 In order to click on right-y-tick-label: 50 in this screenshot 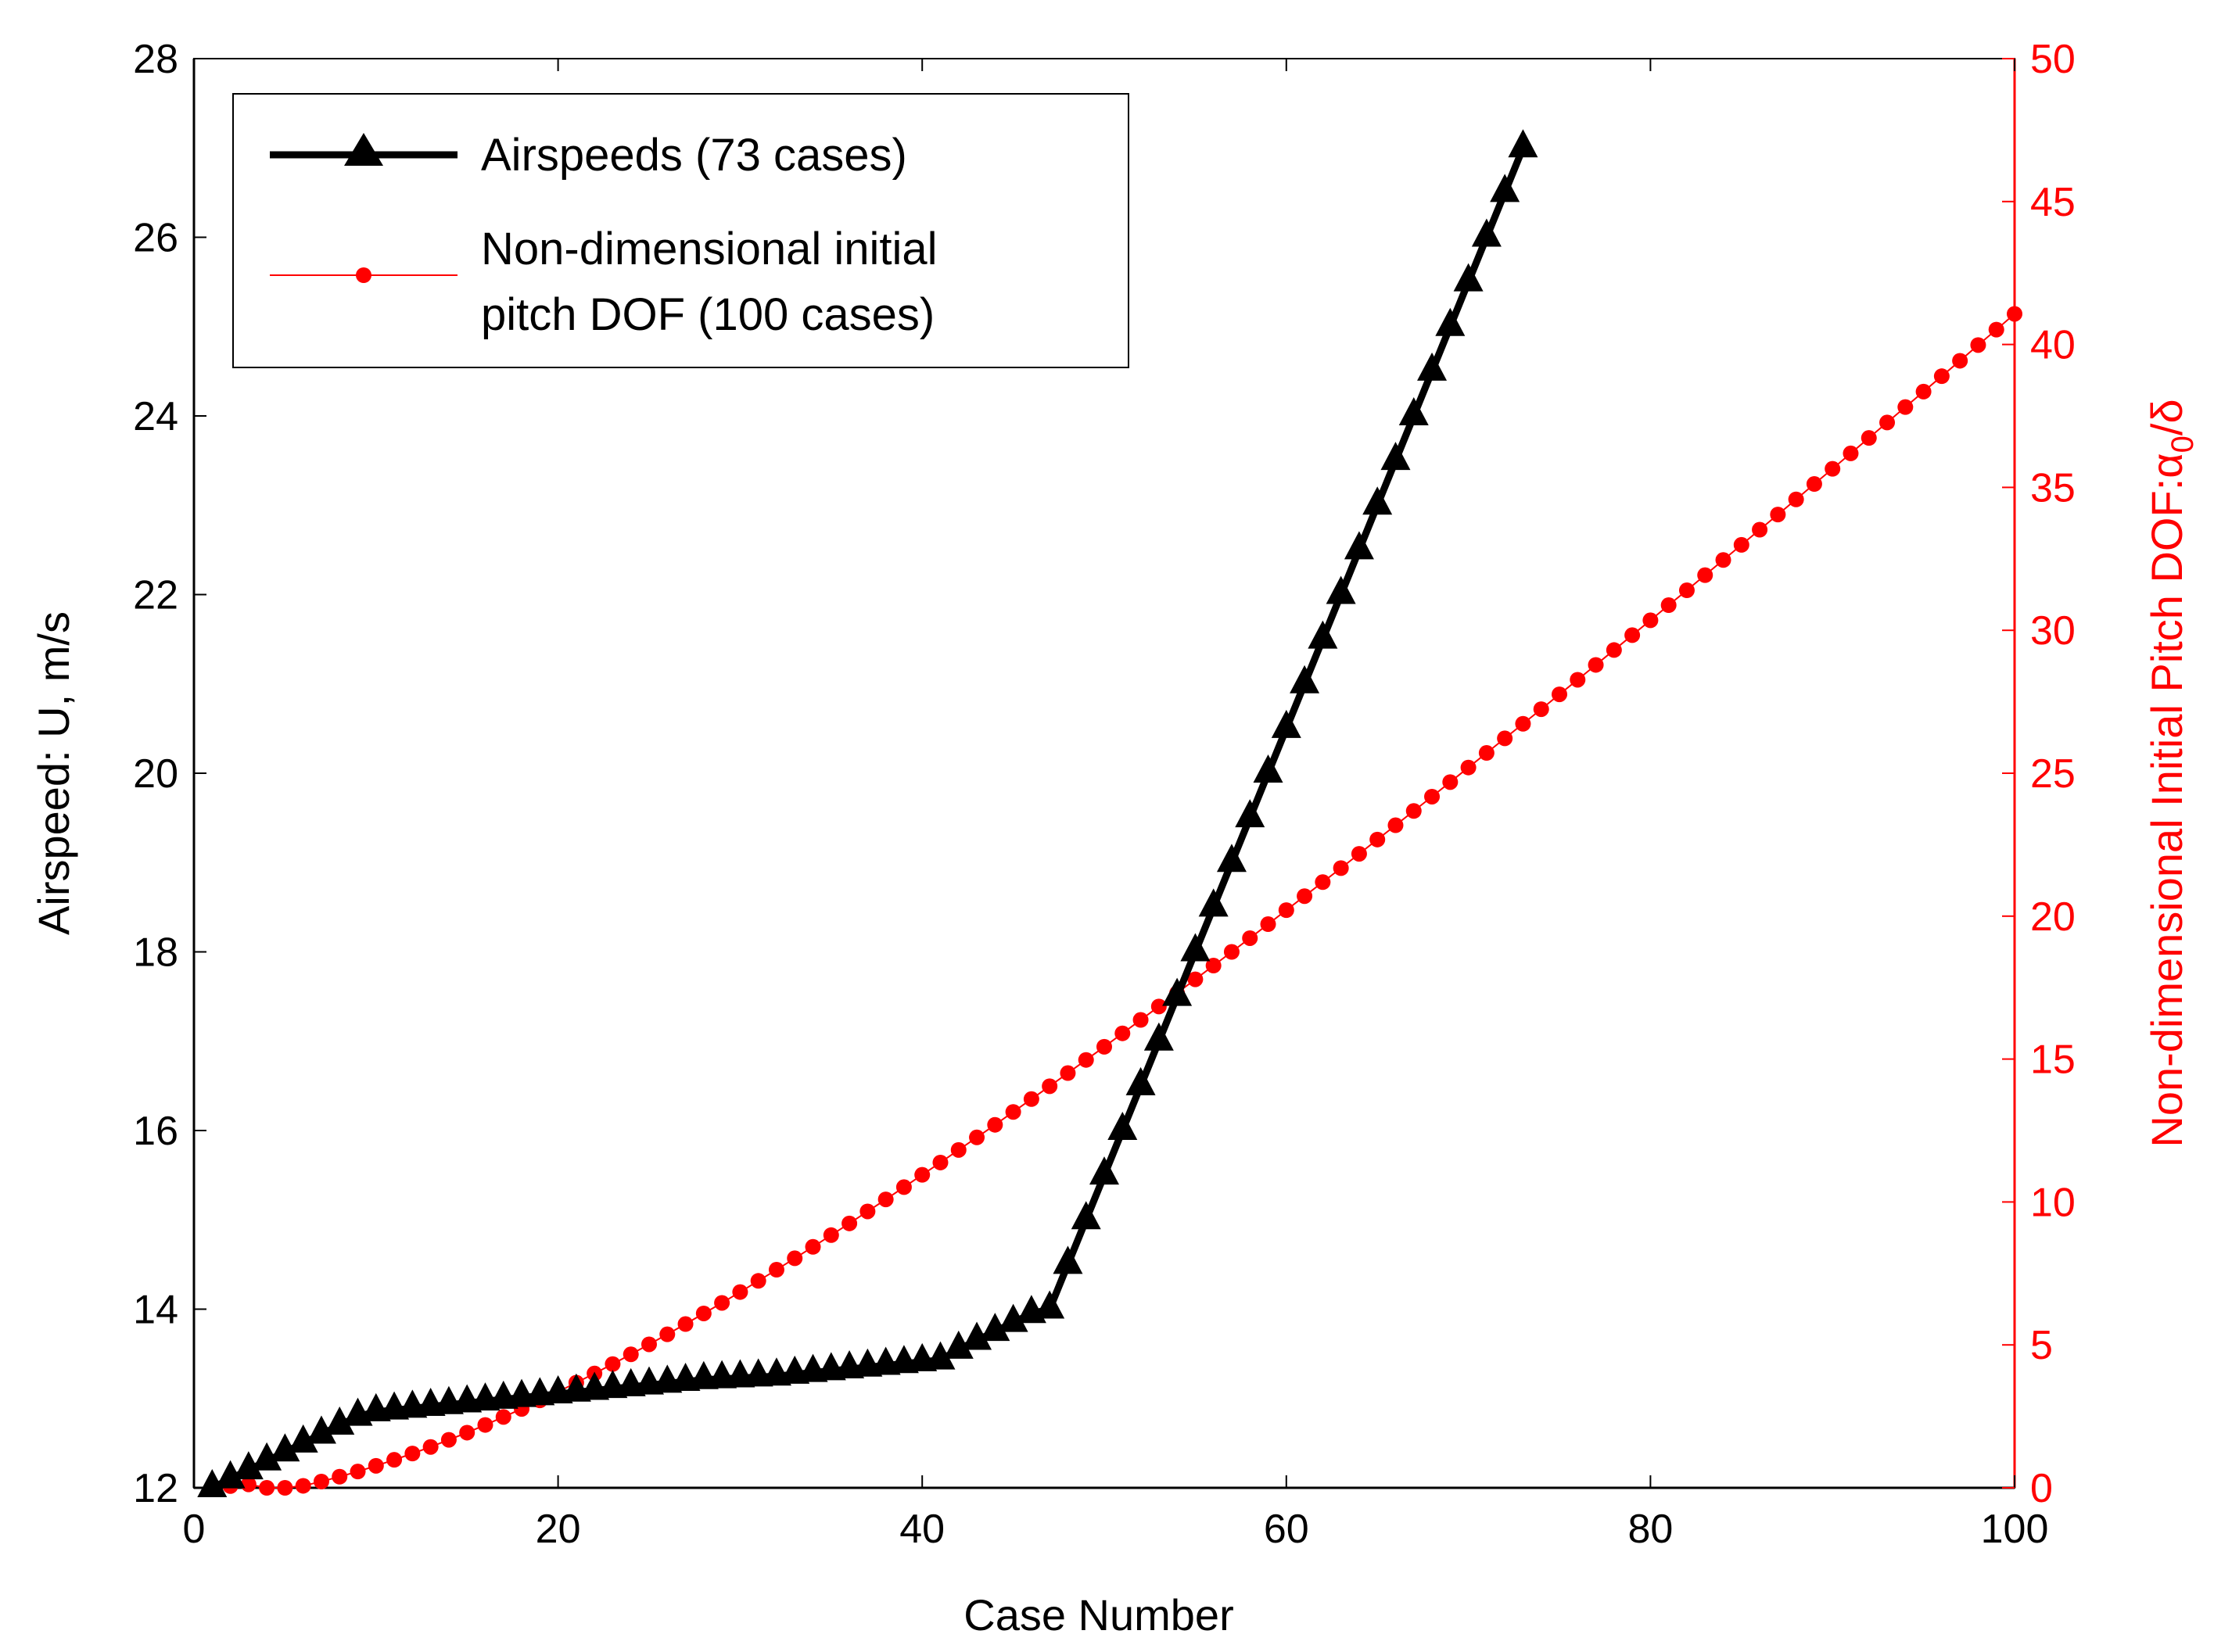, I will do `click(2053, 59)`.